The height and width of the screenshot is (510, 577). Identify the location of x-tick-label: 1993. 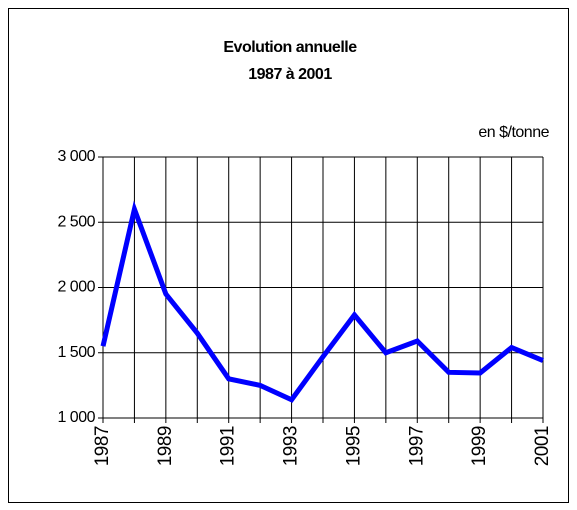
(291, 446).